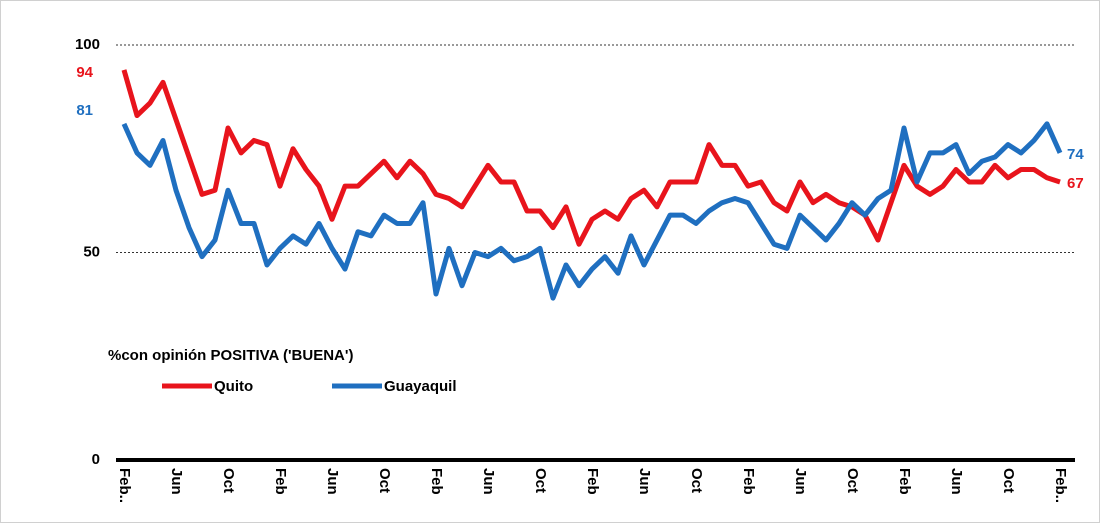 This screenshot has height=523, width=1100. What do you see at coordinates (233, 386) in the screenshot?
I see `legend-label: Quito` at bounding box center [233, 386].